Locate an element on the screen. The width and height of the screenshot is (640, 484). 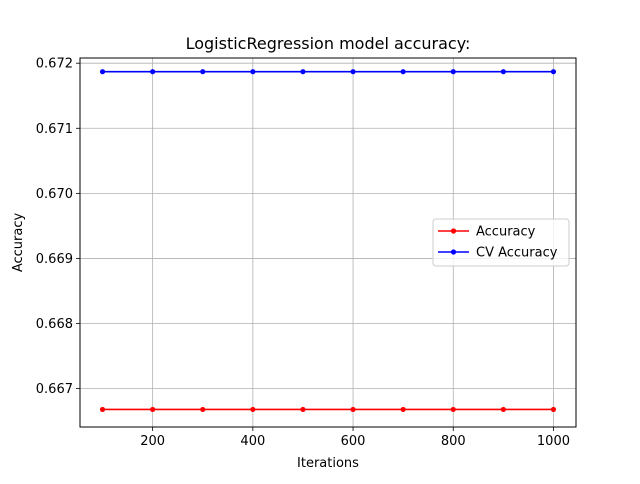
x-axis-label: Iterations is located at coordinates (328, 463).